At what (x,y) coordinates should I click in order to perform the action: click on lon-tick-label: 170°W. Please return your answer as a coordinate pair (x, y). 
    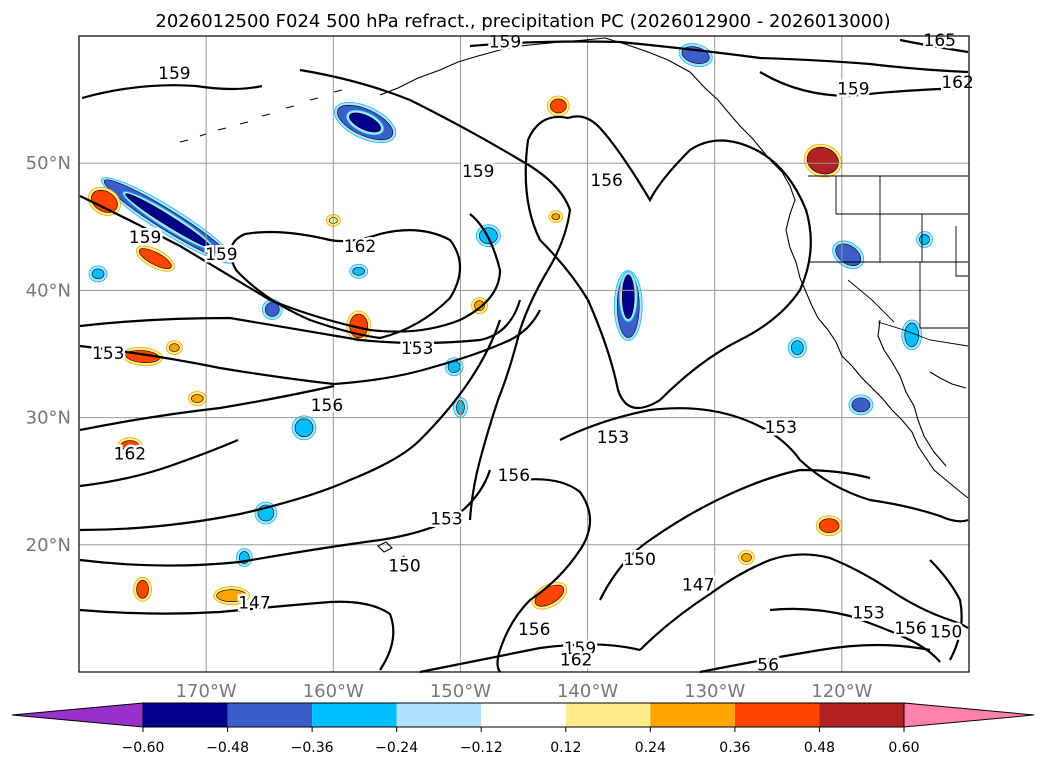
    Looking at the image, I should click on (206, 691).